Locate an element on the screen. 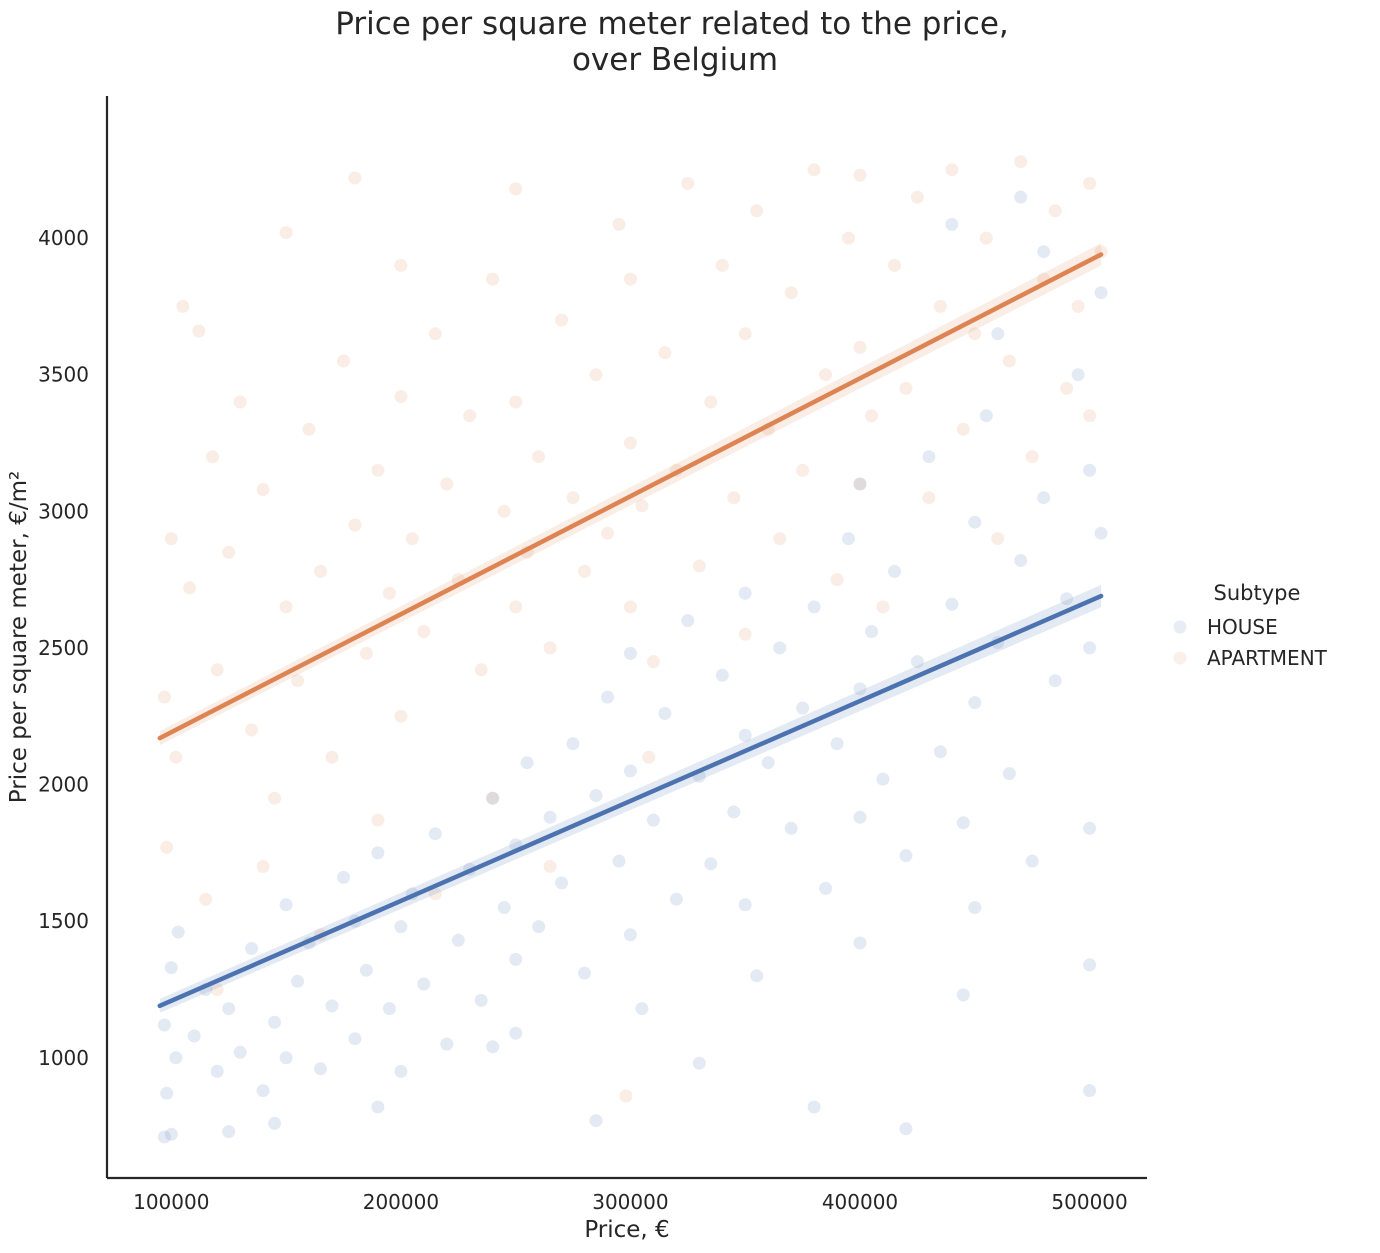 The height and width of the screenshot is (1253, 1380). legend: Subtype HOUSE APARTMENT is located at coordinates (1250, 625).